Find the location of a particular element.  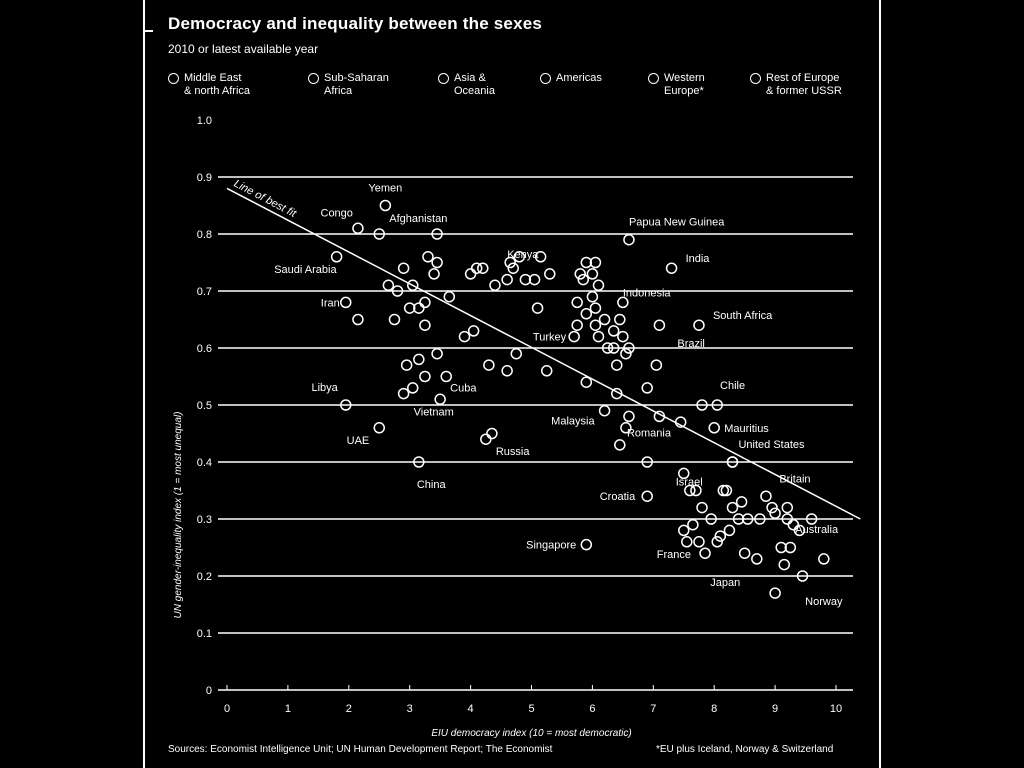

point-label: Singapore is located at coordinates (551, 546).